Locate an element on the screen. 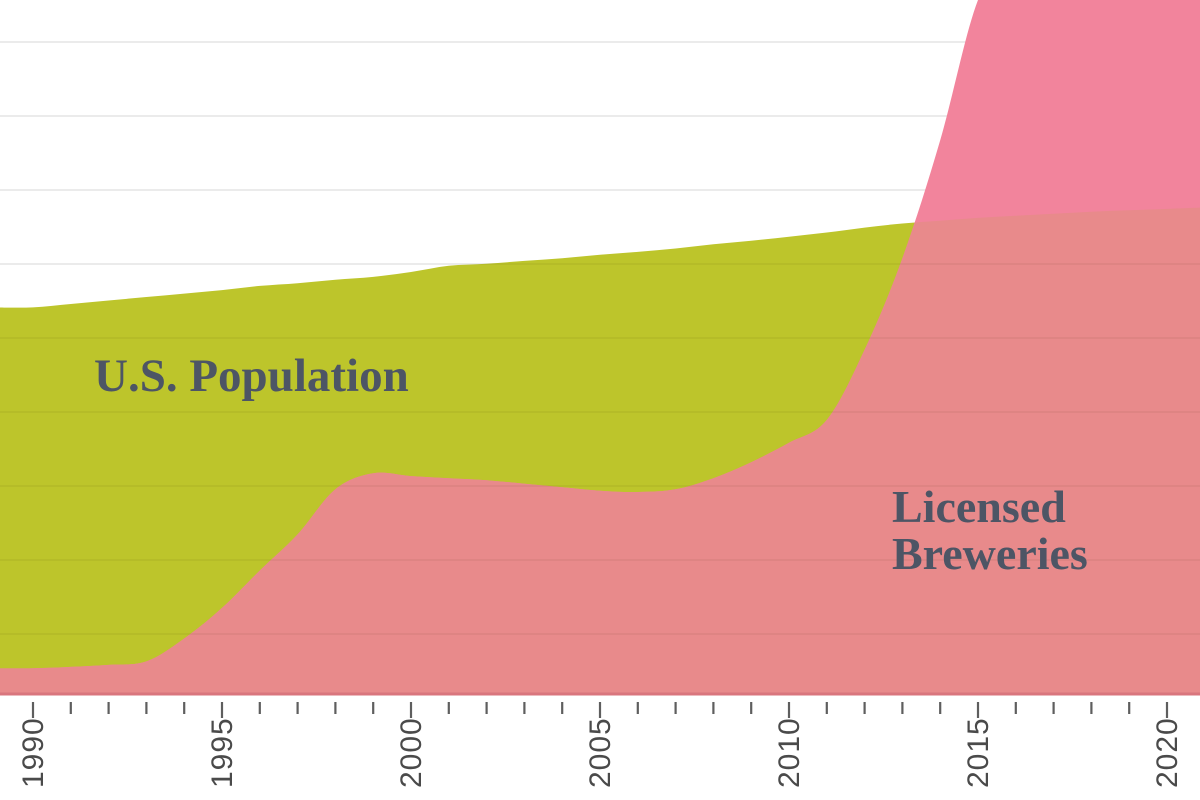 The image size is (1200, 800). x-axis-ticks is located at coordinates (600, 710).